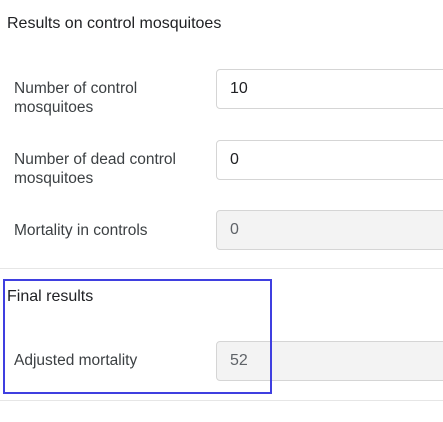 This screenshot has height=422, width=443. Describe the element at coordinates (221, 400) in the screenshot. I see `bottom-divider` at that location.